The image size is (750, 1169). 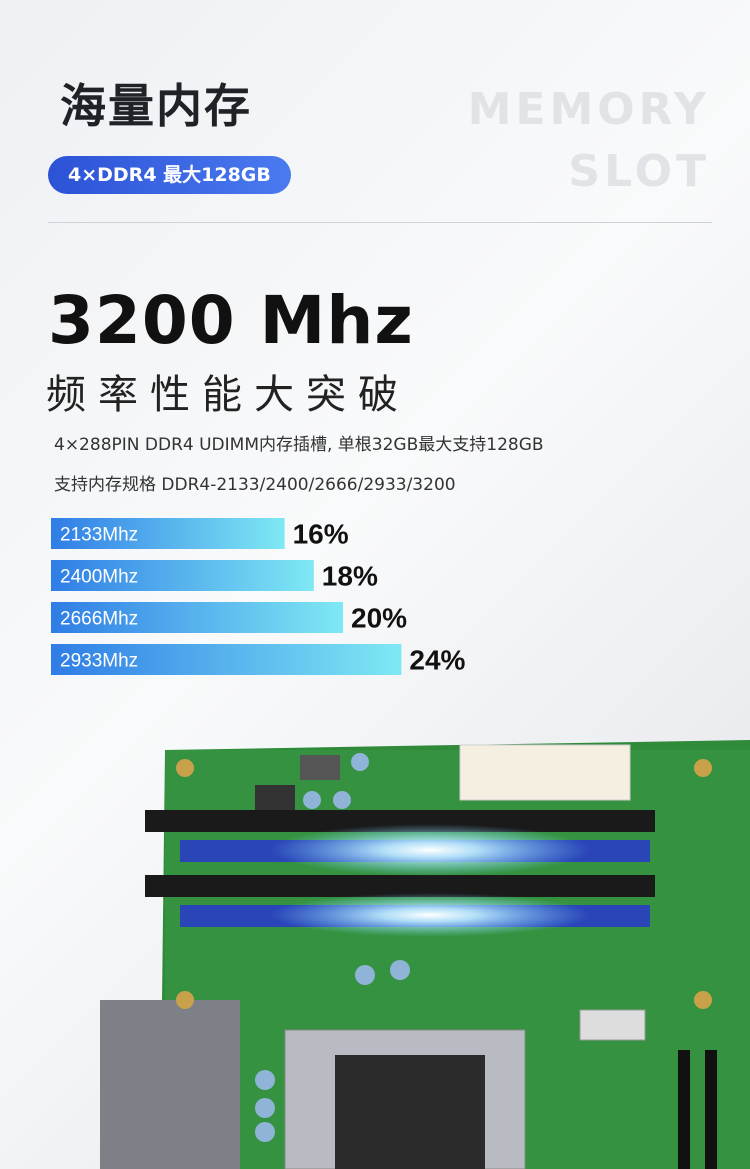 What do you see at coordinates (99, 535) in the screenshot?
I see `category-label: 2133Mhz` at bounding box center [99, 535].